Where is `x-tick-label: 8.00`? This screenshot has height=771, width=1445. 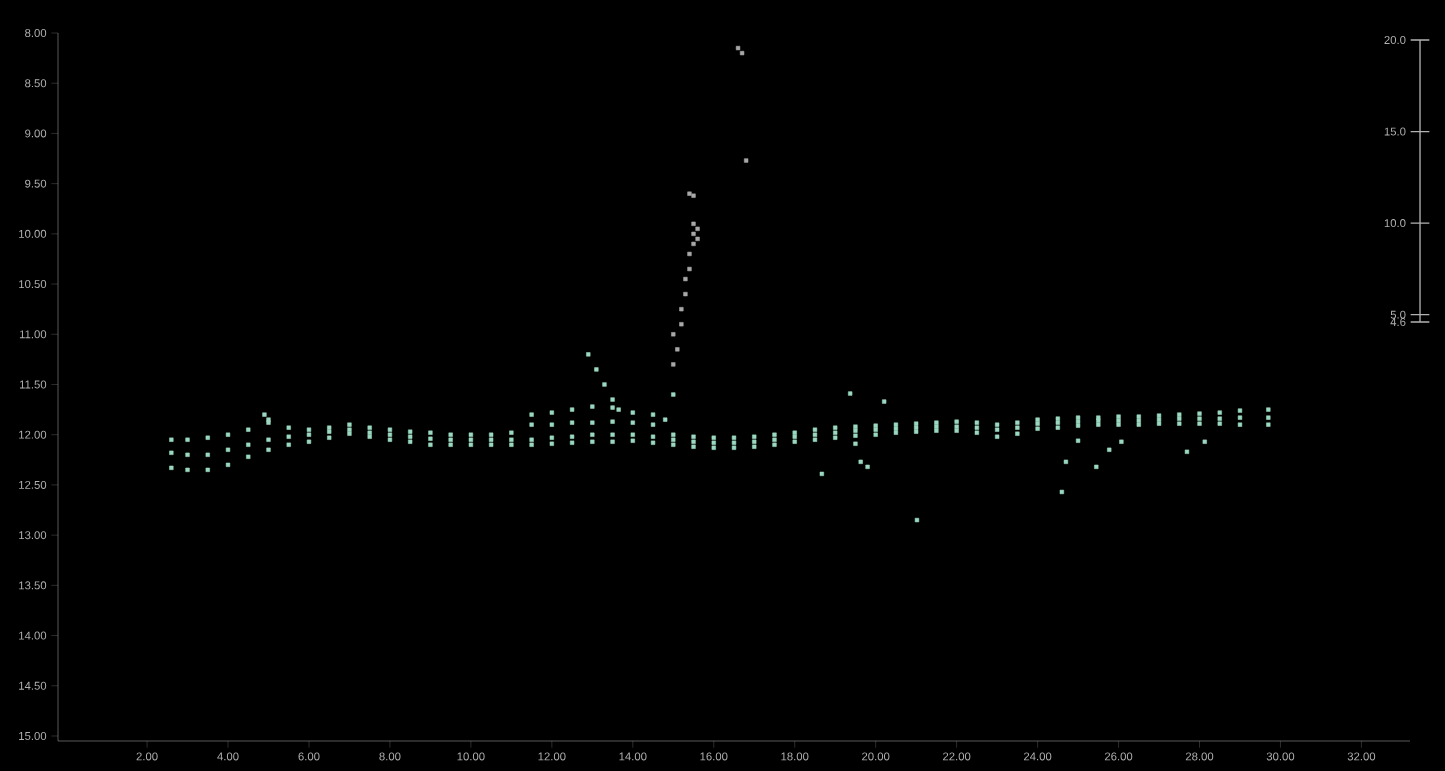
x-tick-label: 8.00 is located at coordinates (390, 756).